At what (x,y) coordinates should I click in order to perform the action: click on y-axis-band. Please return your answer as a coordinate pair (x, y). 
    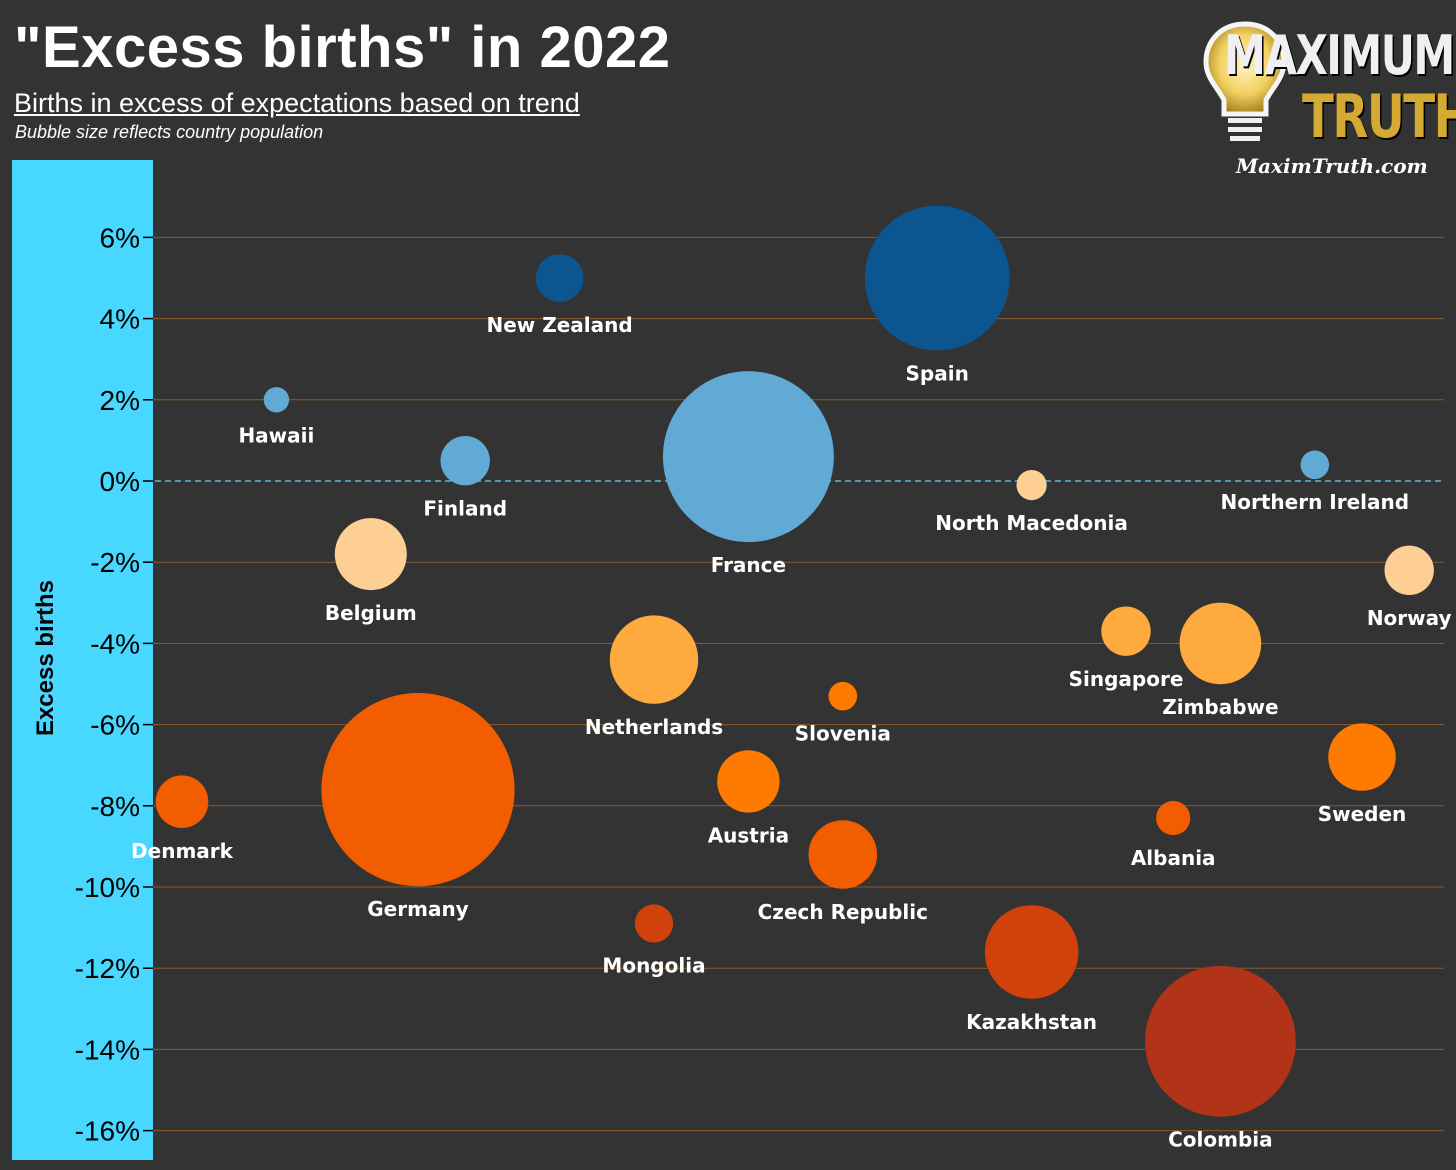
    Looking at the image, I should click on (82, 660).